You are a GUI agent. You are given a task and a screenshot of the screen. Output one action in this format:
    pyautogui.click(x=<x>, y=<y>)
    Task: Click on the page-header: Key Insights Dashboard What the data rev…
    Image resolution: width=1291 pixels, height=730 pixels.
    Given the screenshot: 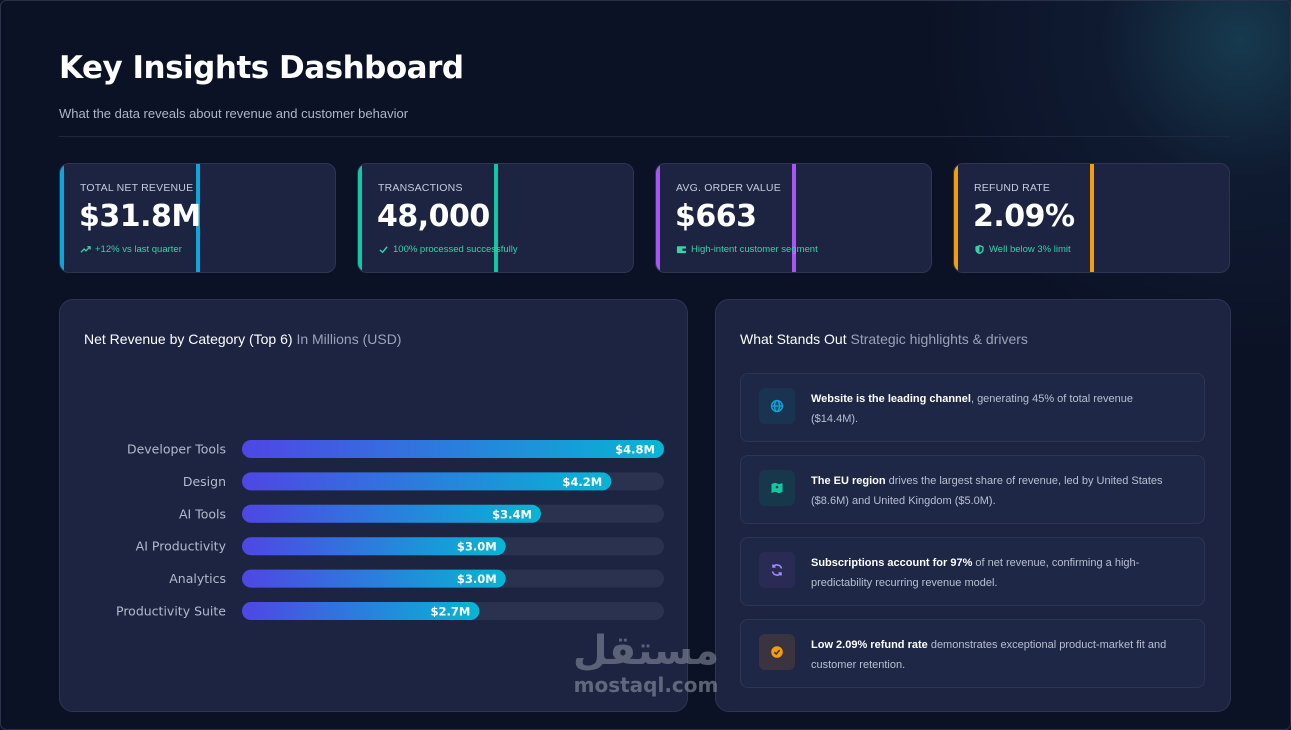 What is the action you would take?
    pyautogui.click(x=644, y=85)
    